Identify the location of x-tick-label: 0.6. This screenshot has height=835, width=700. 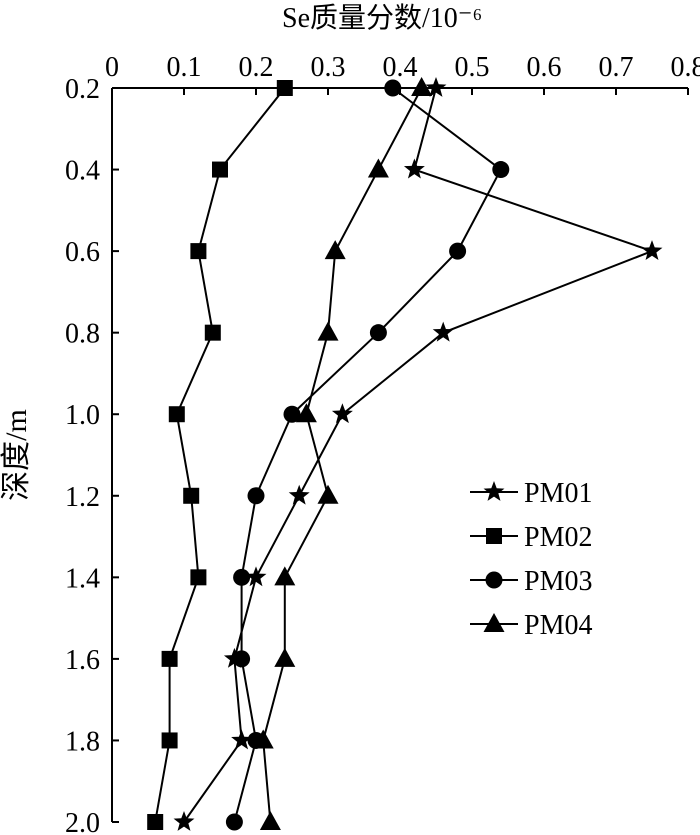
(544, 67).